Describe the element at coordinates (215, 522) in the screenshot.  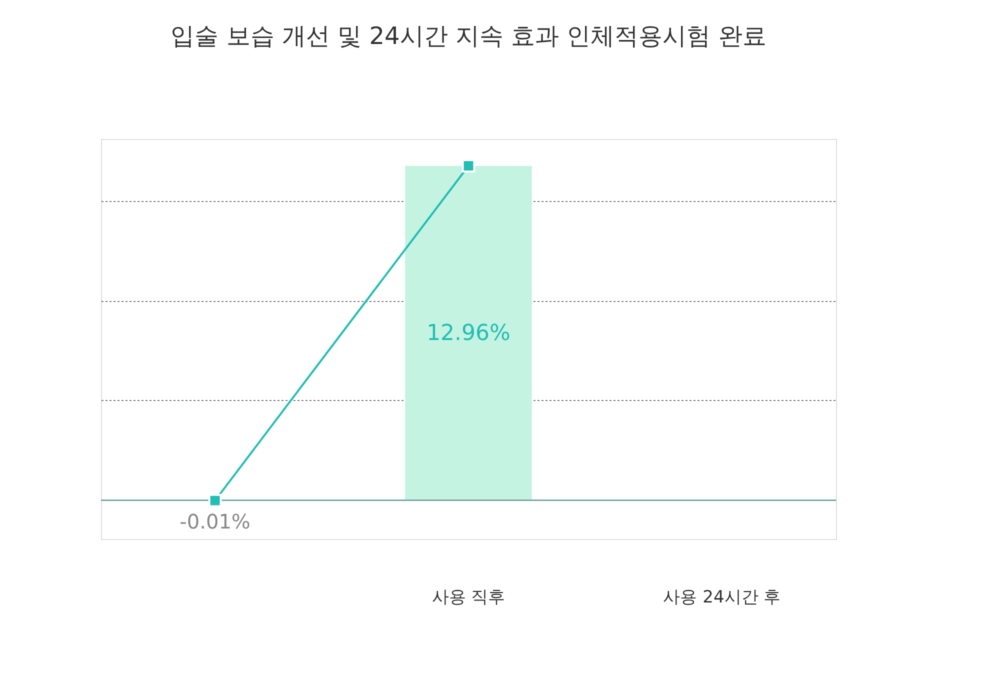
I see `data-label: -0.01%` at that location.